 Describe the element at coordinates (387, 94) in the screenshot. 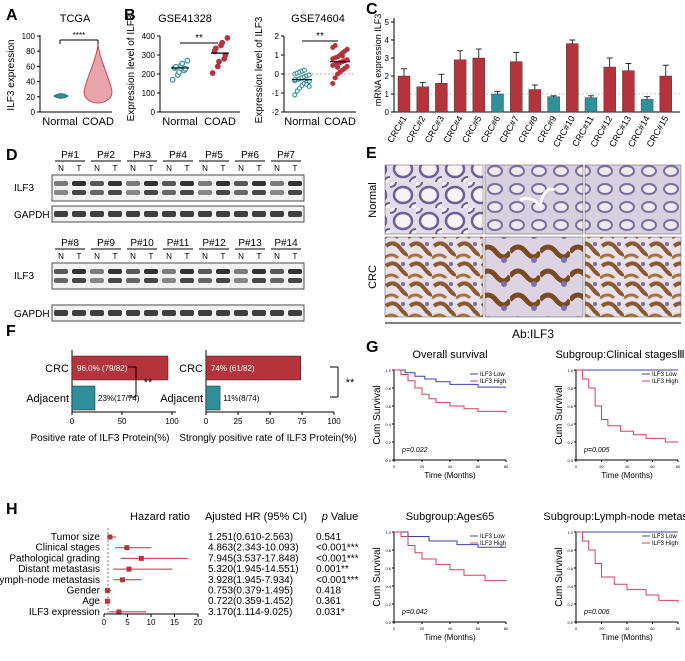

I see `c-y-tick-label: 1` at that location.